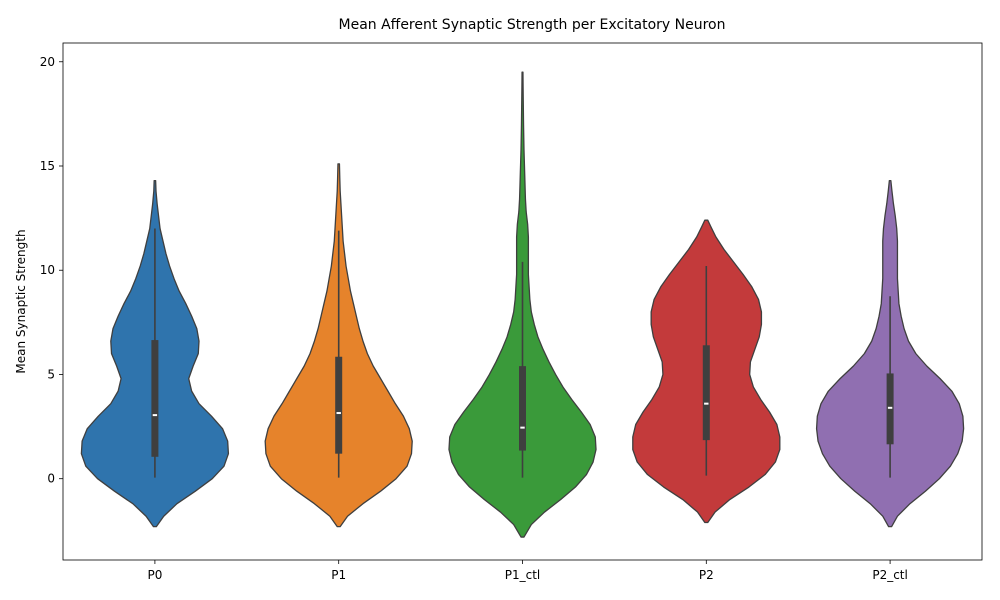  What do you see at coordinates (47, 62) in the screenshot?
I see `y-tick-label: 20` at bounding box center [47, 62].